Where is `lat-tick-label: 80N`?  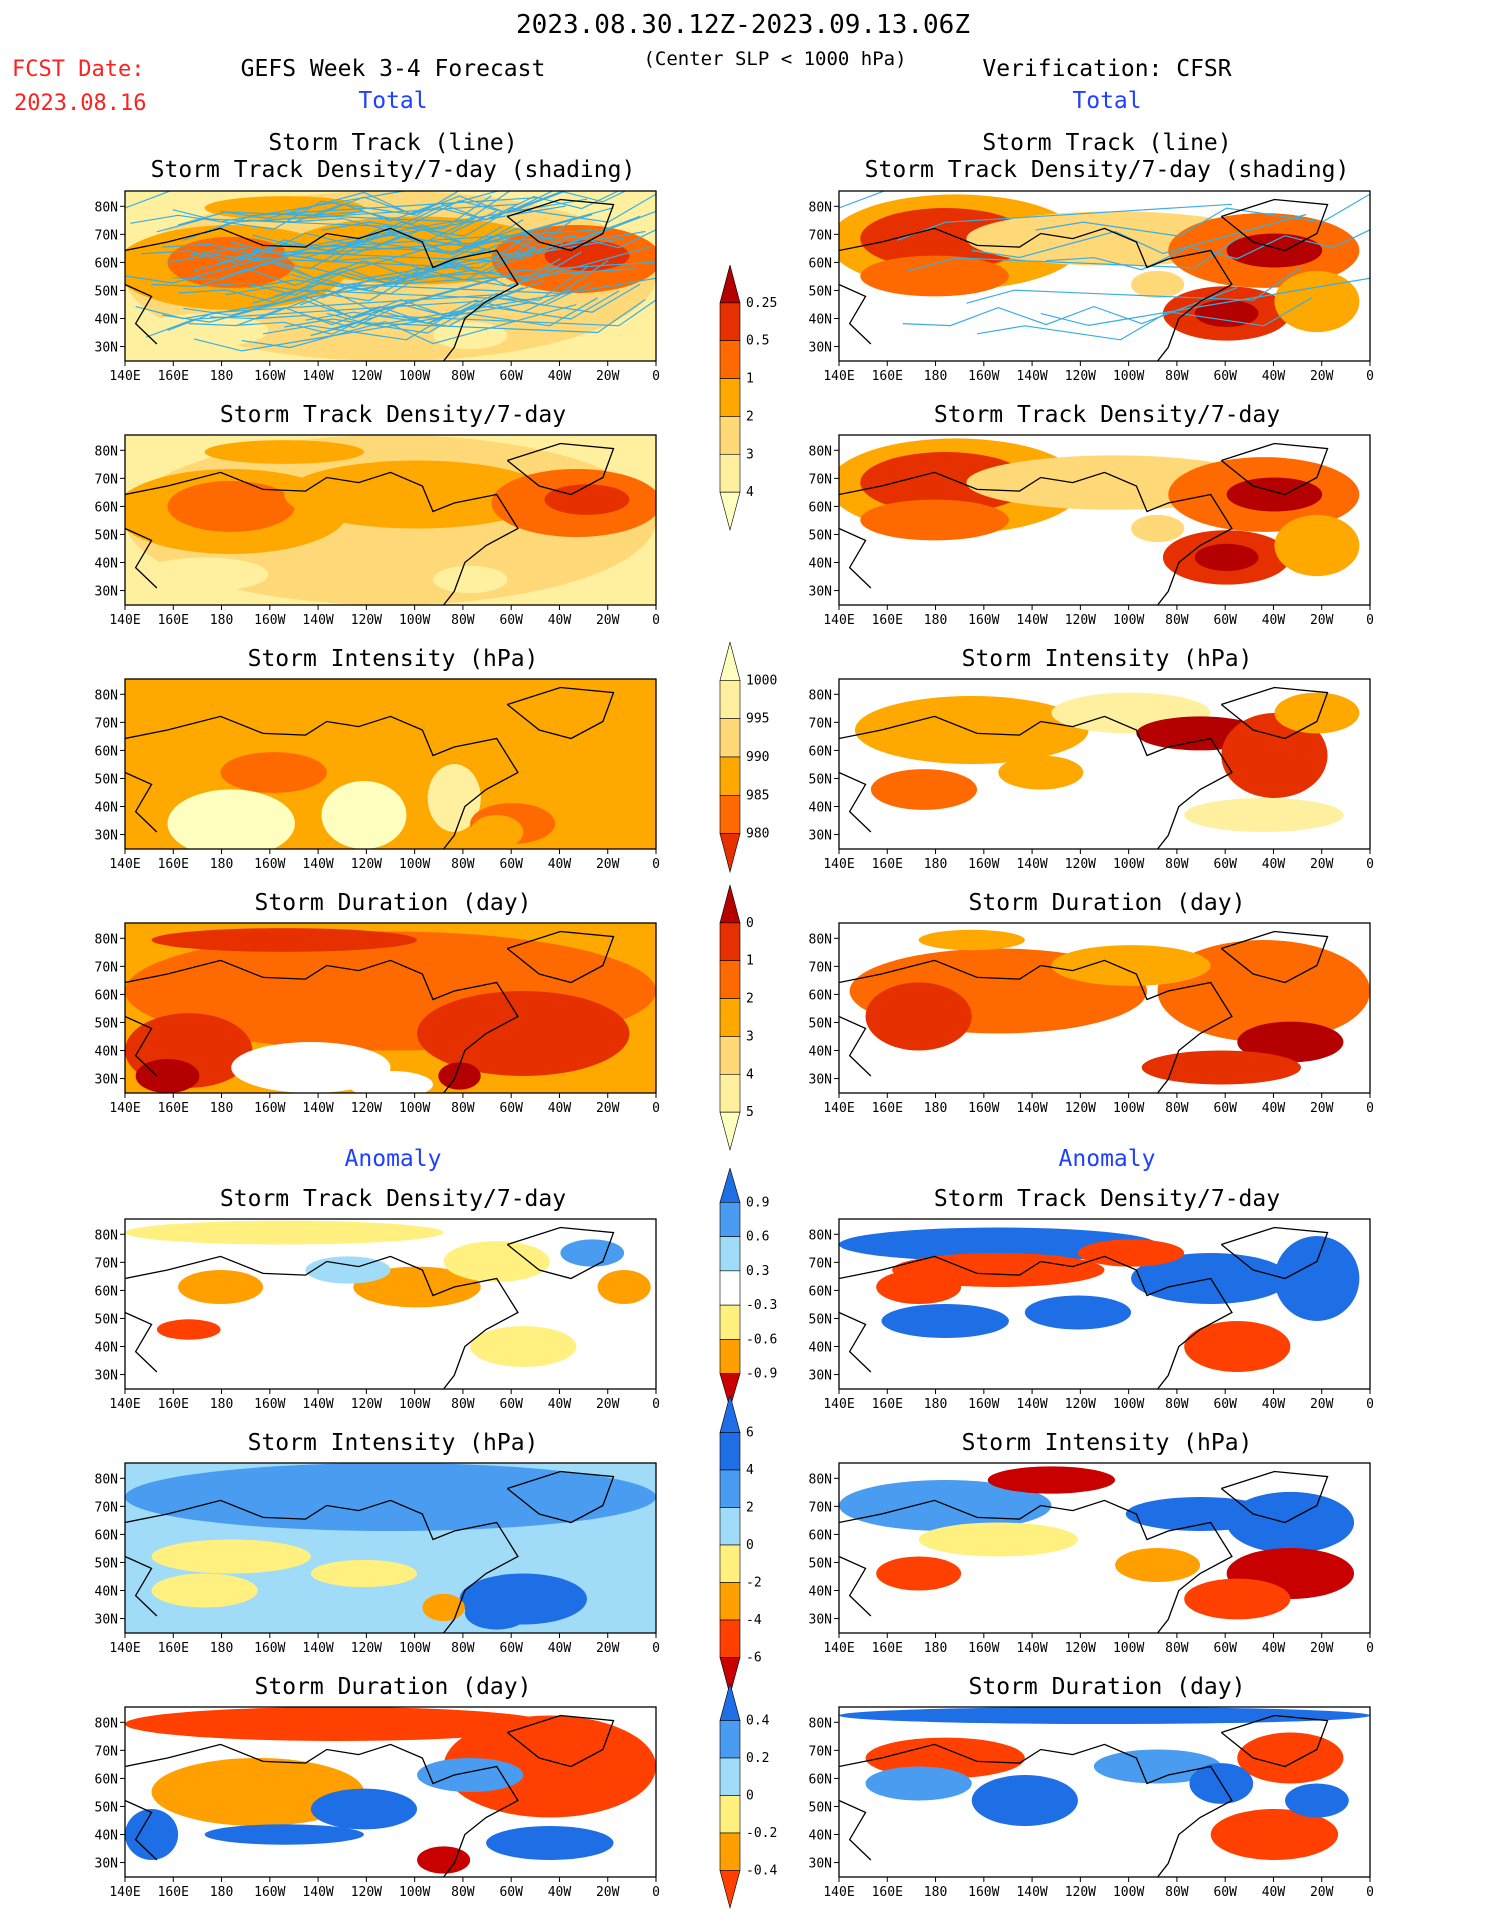
lat-tick-label: 80N is located at coordinates (106, 1723).